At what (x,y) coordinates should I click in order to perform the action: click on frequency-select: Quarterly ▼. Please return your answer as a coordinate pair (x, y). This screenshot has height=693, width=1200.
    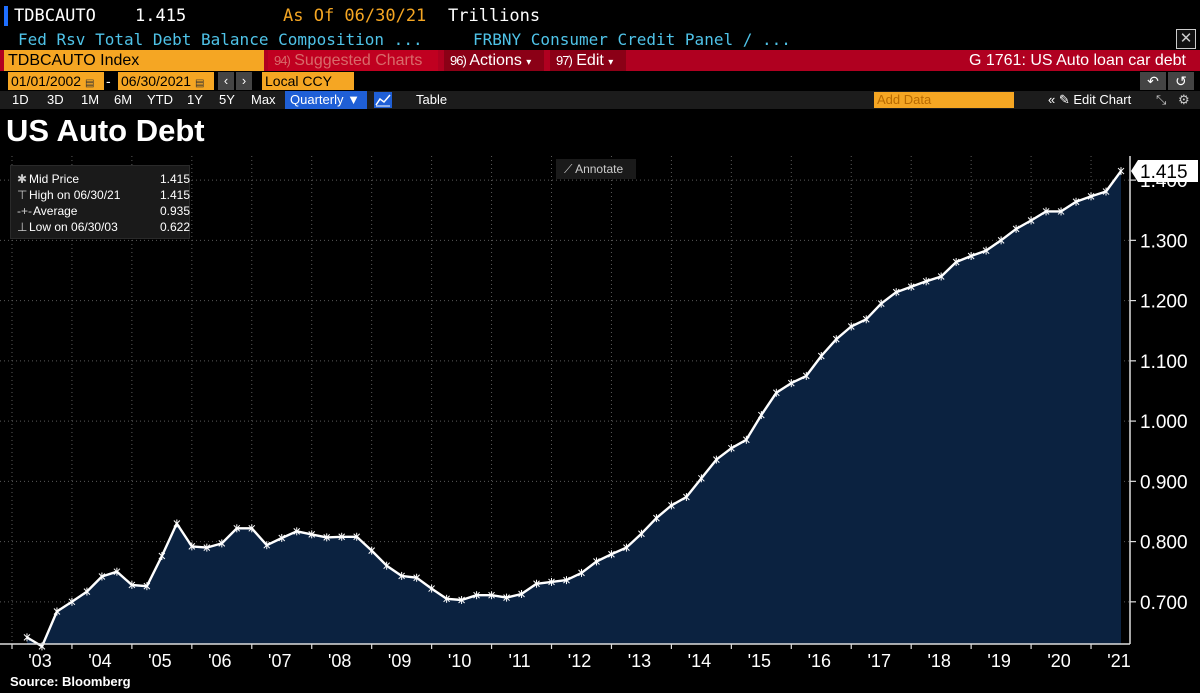
    Looking at the image, I should click on (326, 100).